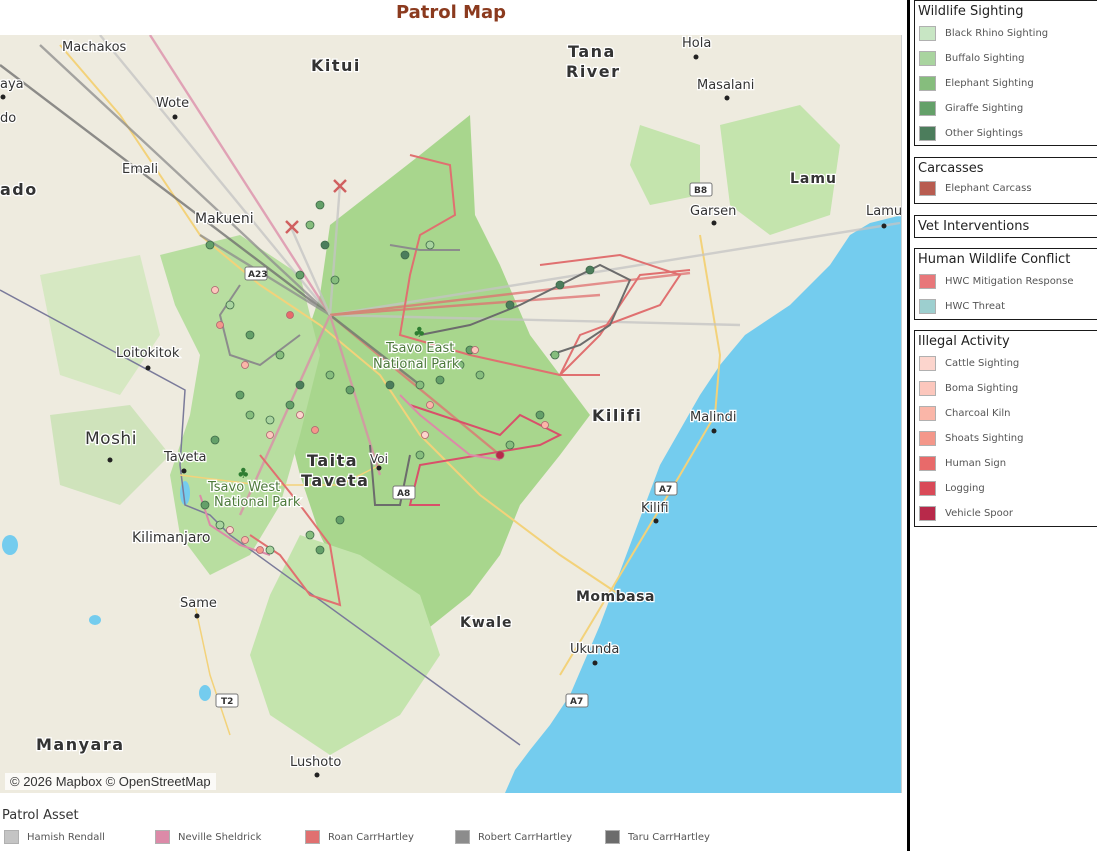  What do you see at coordinates (208, 837) in the screenshot?
I see `legend-item-neville-sheldrick: Neville Sheldrick` at bounding box center [208, 837].